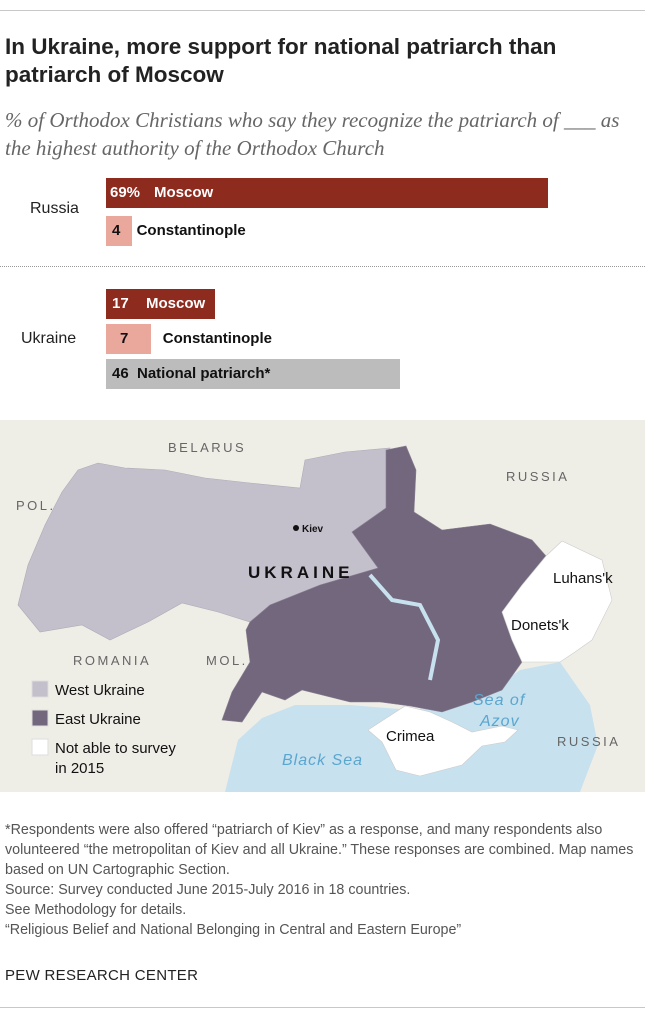 The width and height of the screenshot is (645, 1023). I want to click on label-sea-of-azov-2: Azov, so click(499, 721).